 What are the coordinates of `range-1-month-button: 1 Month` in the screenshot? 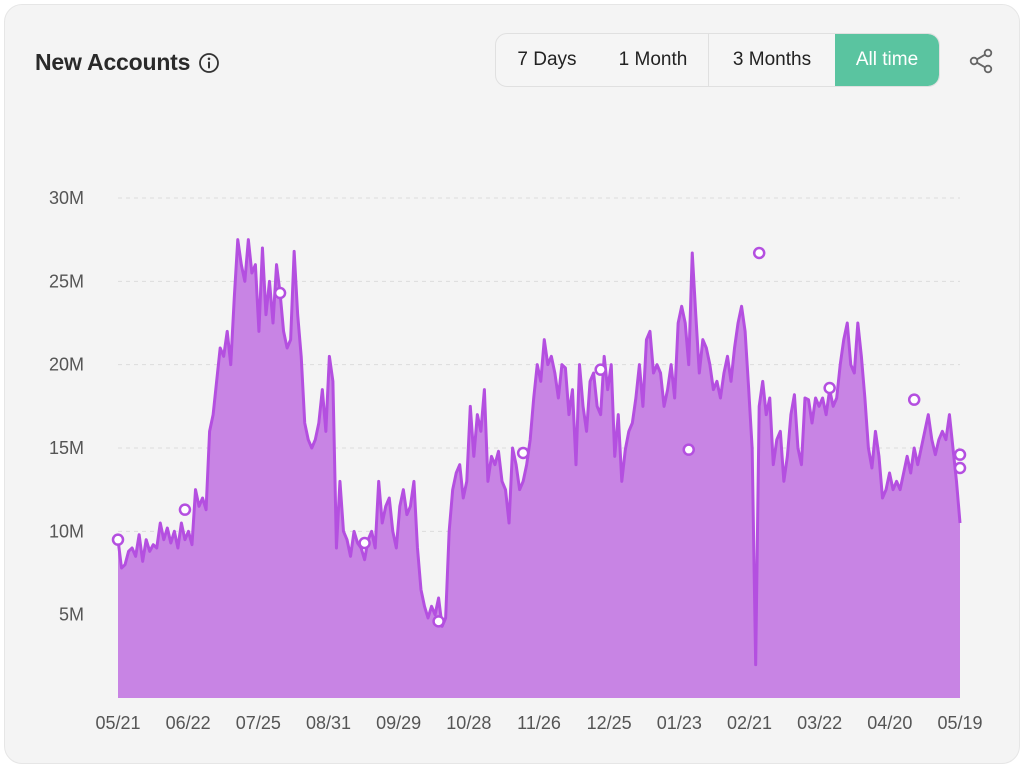 It's located at (653, 60).